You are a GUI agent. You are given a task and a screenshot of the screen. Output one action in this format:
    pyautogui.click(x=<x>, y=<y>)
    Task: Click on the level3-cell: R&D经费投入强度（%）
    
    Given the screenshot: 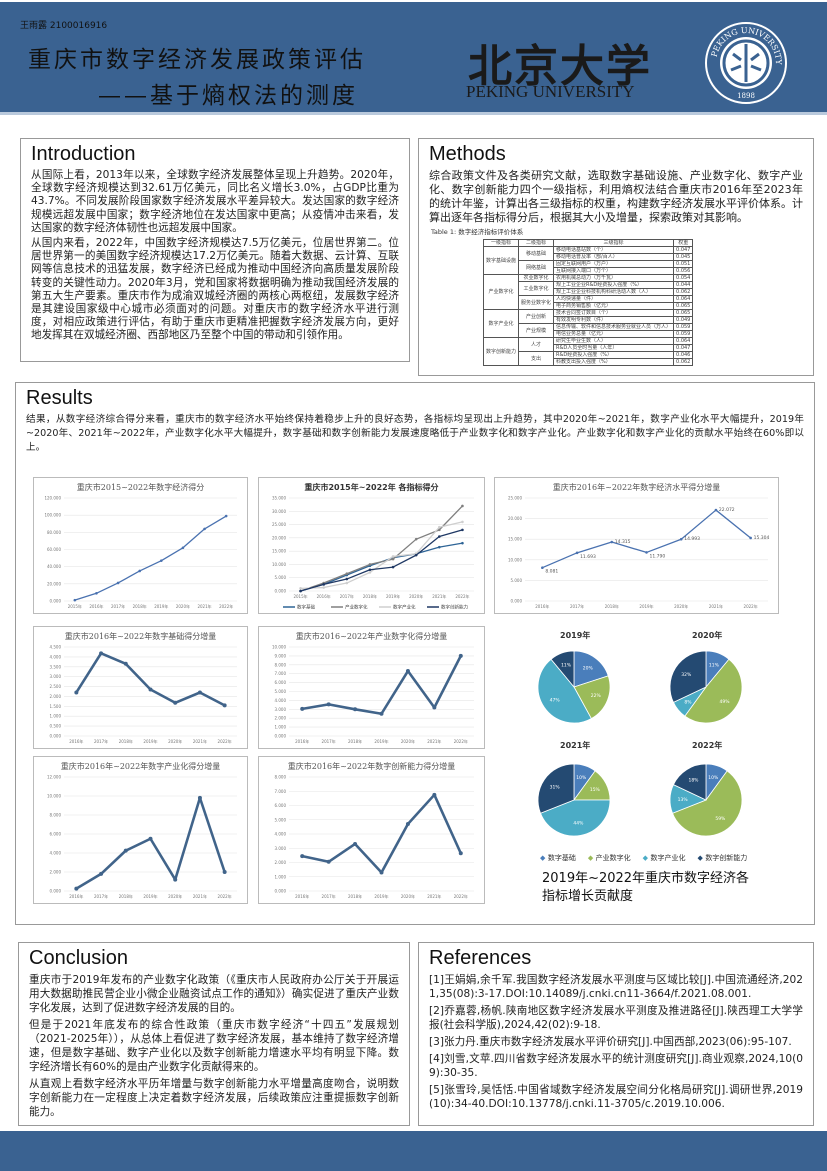 What is the action you would take?
    pyautogui.click(x=614, y=355)
    